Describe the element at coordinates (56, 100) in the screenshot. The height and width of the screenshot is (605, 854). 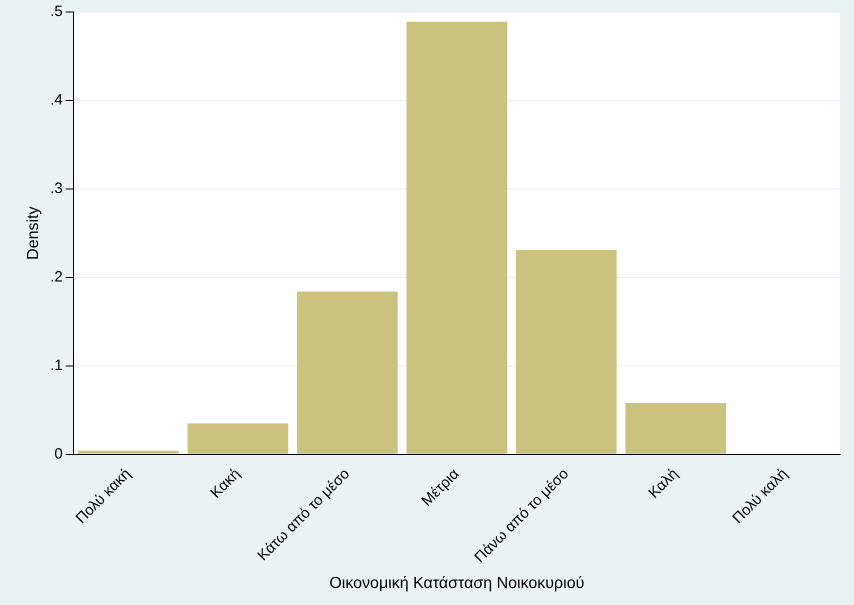
I see `y-tick-label: .4` at that location.